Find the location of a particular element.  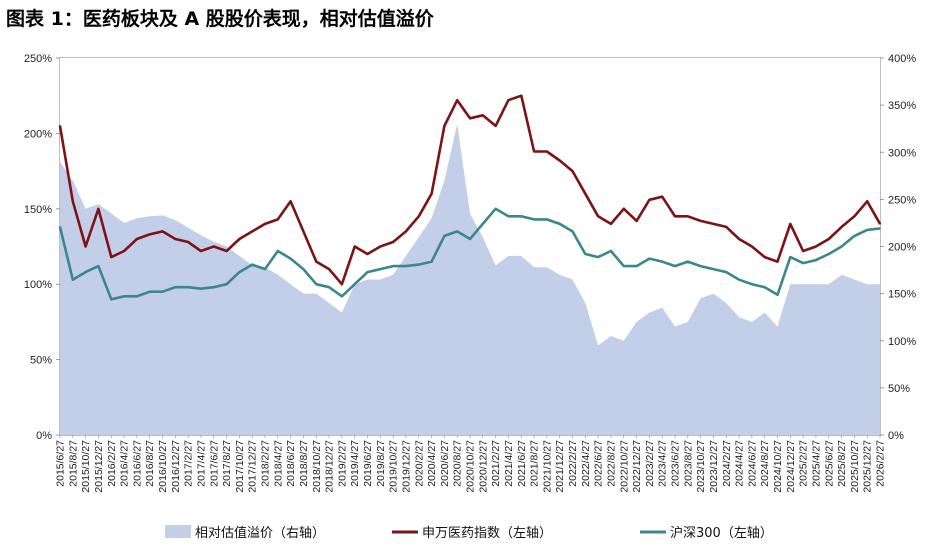

x-tick-label: 2021/10/27 is located at coordinates (547, 466).